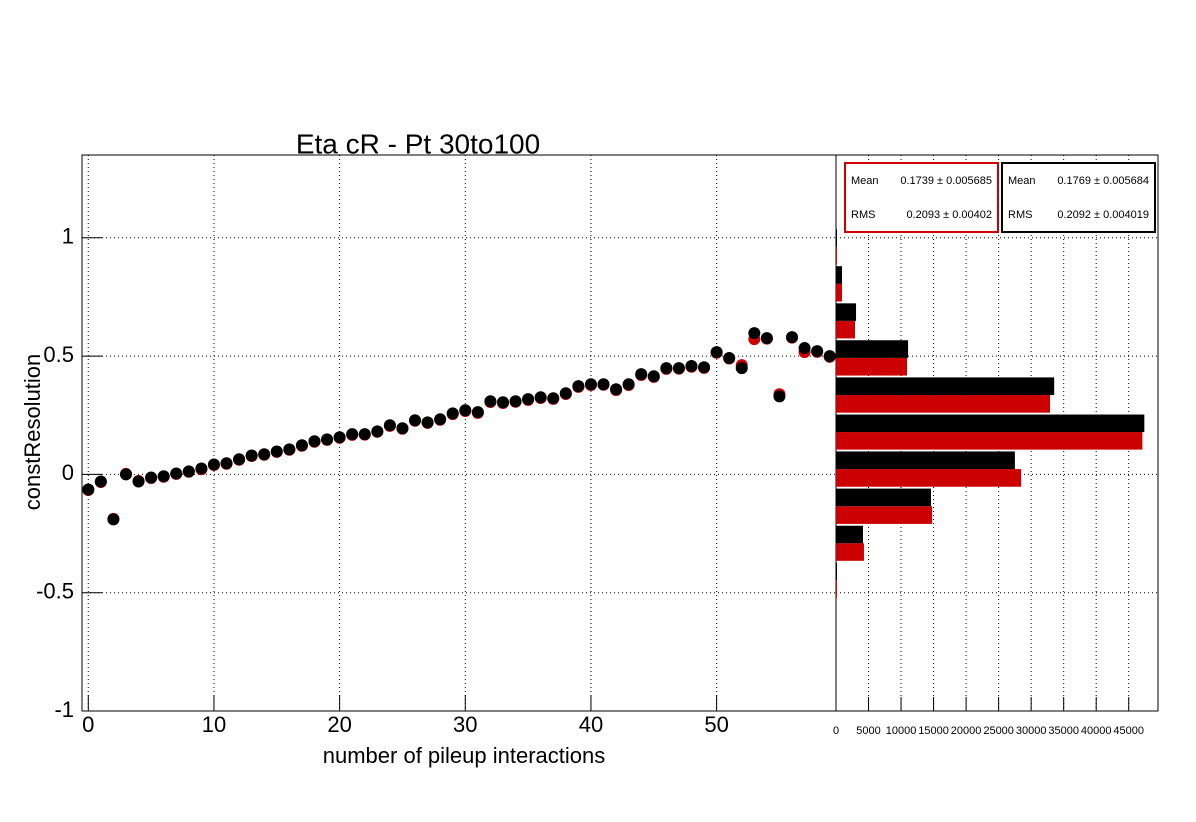 The image size is (1196, 822). What do you see at coordinates (1020, 215) in the screenshot?
I see `stats-label: RMS` at bounding box center [1020, 215].